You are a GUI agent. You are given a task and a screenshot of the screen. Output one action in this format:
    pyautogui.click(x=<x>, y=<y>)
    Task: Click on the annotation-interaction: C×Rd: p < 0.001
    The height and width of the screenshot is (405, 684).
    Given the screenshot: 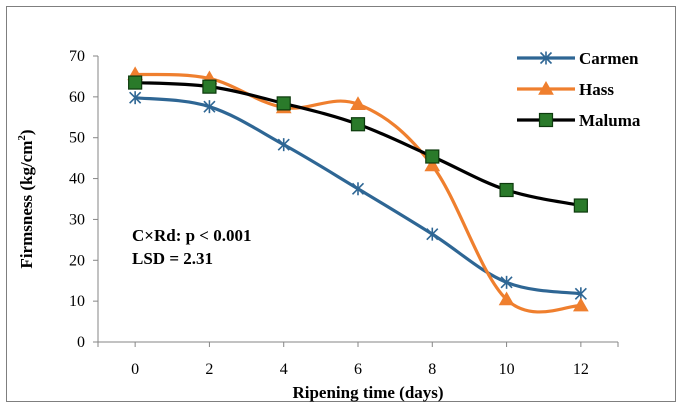 What is the action you would take?
    pyautogui.click(x=192, y=235)
    